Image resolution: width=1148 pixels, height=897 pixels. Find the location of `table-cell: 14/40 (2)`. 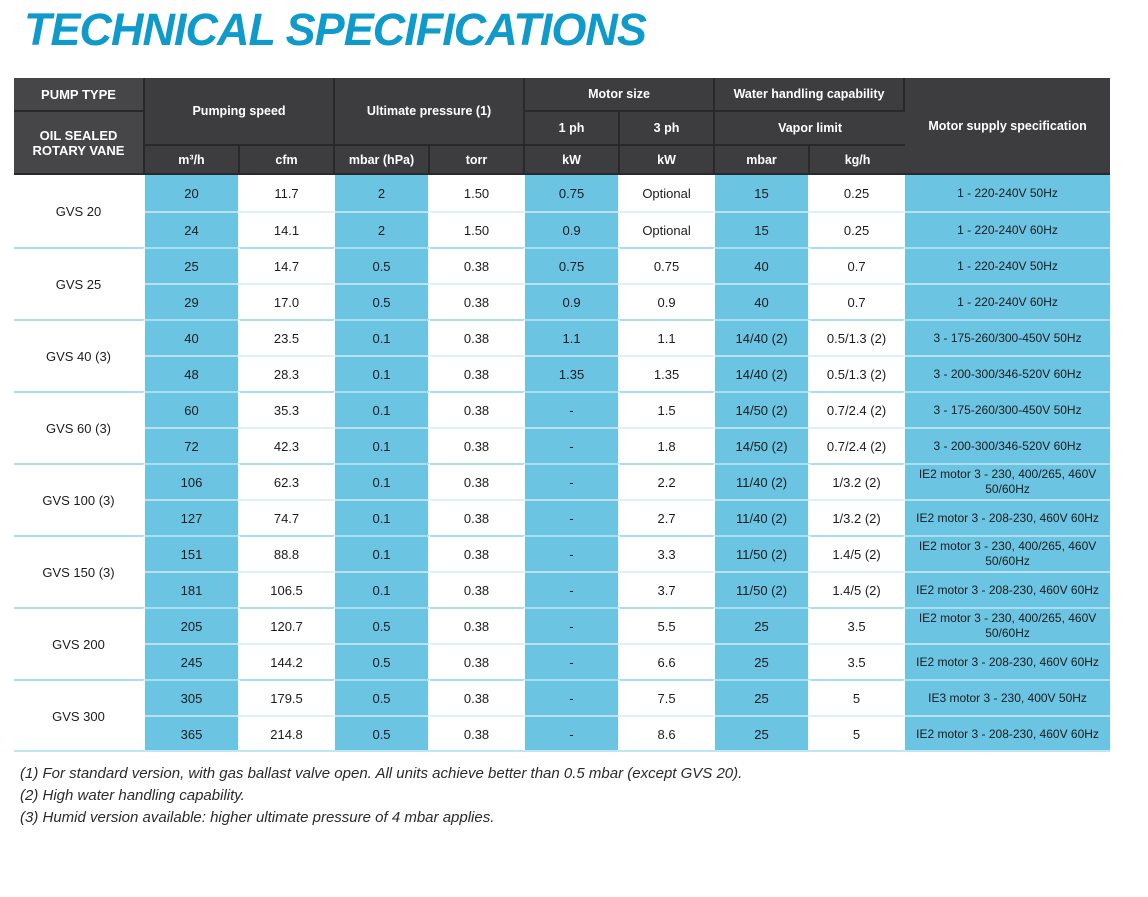

table-cell: 14/40 (2) is located at coordinates (763, 373).